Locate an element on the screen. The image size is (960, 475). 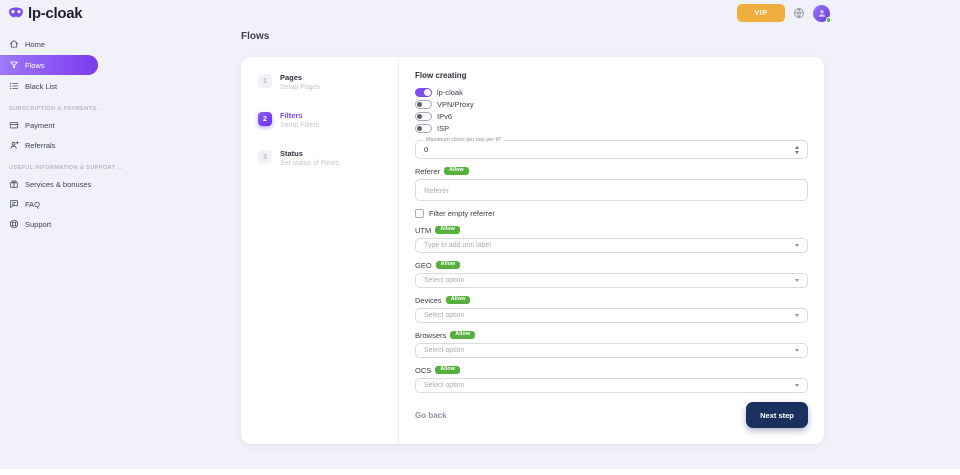
browsers-label: Browsers is located at coordinates (431, 335).